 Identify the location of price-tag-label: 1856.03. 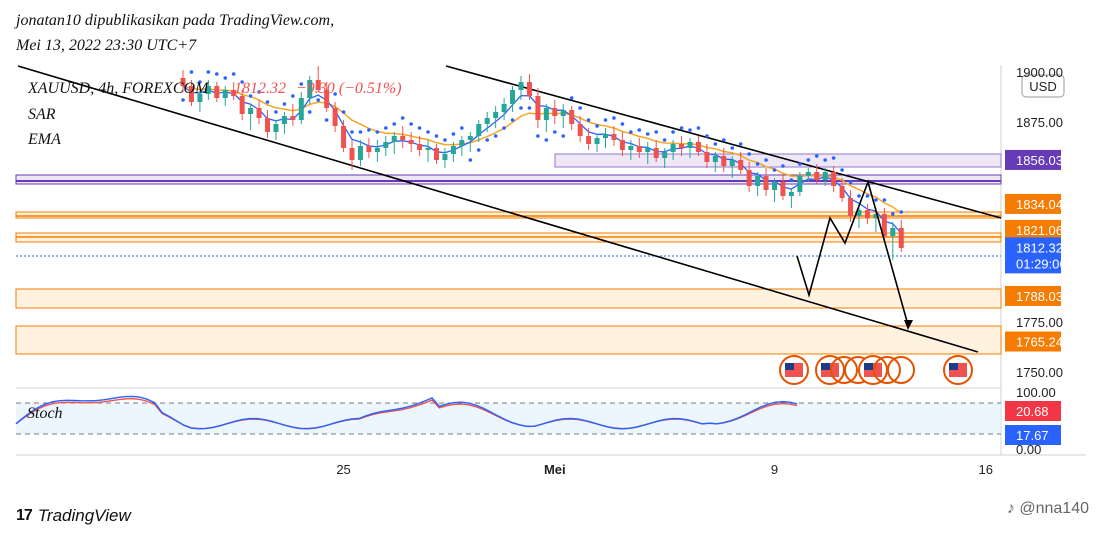
(1039, 160).